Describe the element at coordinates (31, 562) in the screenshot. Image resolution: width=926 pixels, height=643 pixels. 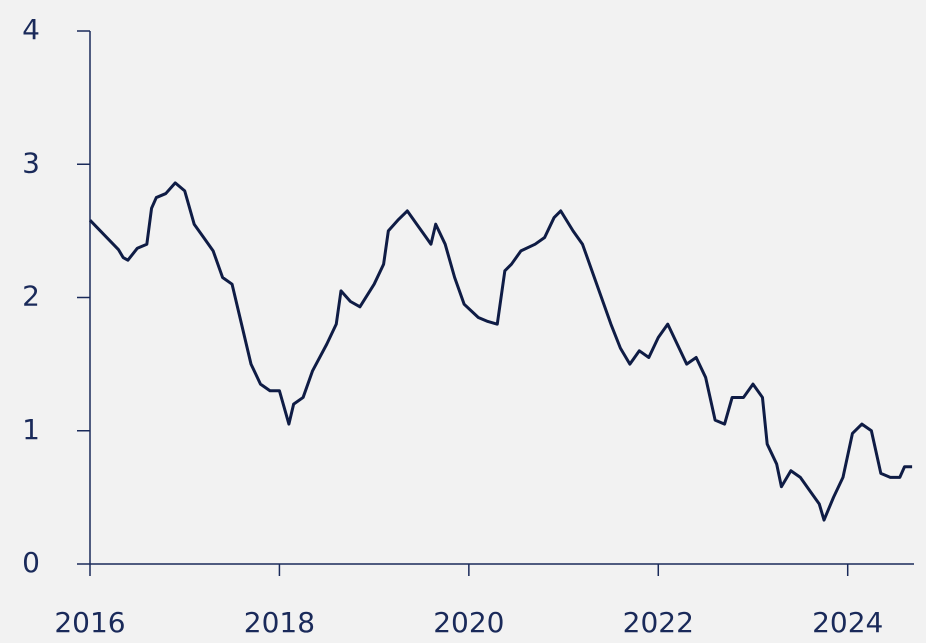
I see `y-tick-label: 0` at that location.